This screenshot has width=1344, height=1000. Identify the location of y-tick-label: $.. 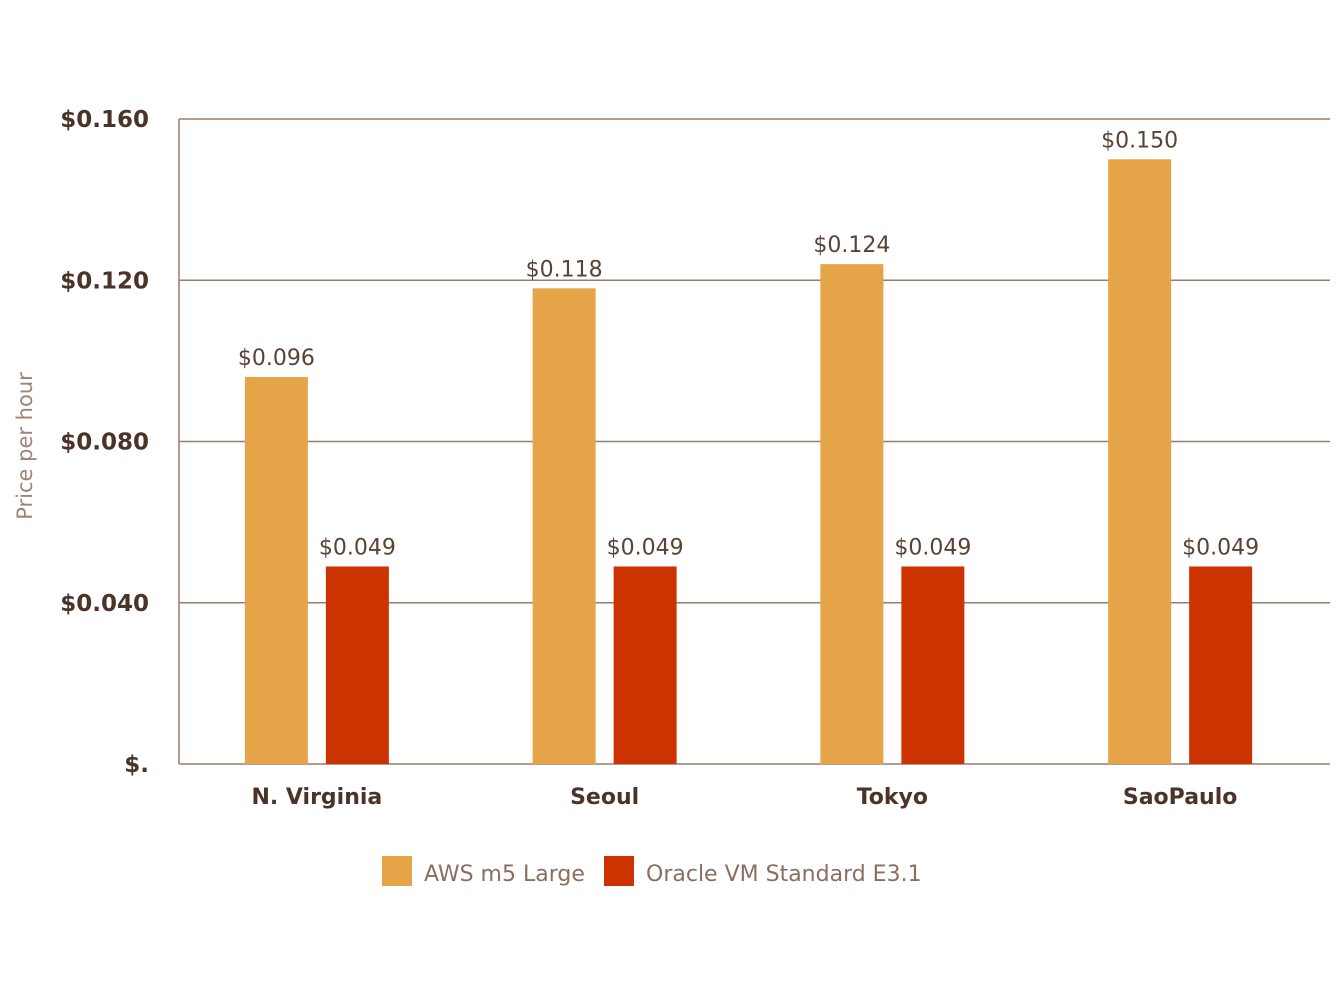
(136, 765).